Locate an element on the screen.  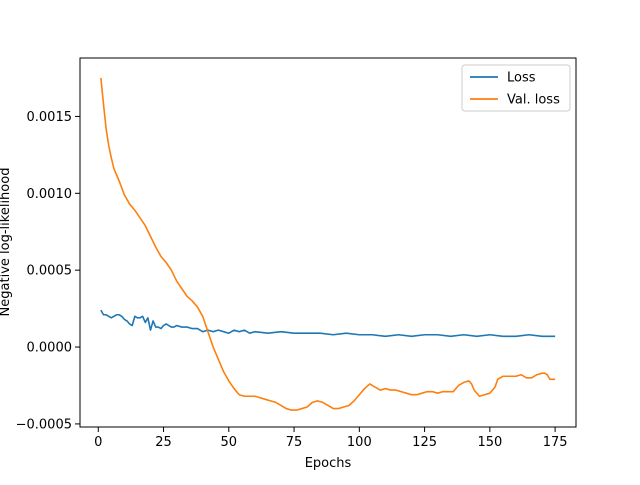
y-tick-label: −0.0005 is located at coordinates (44, 424).